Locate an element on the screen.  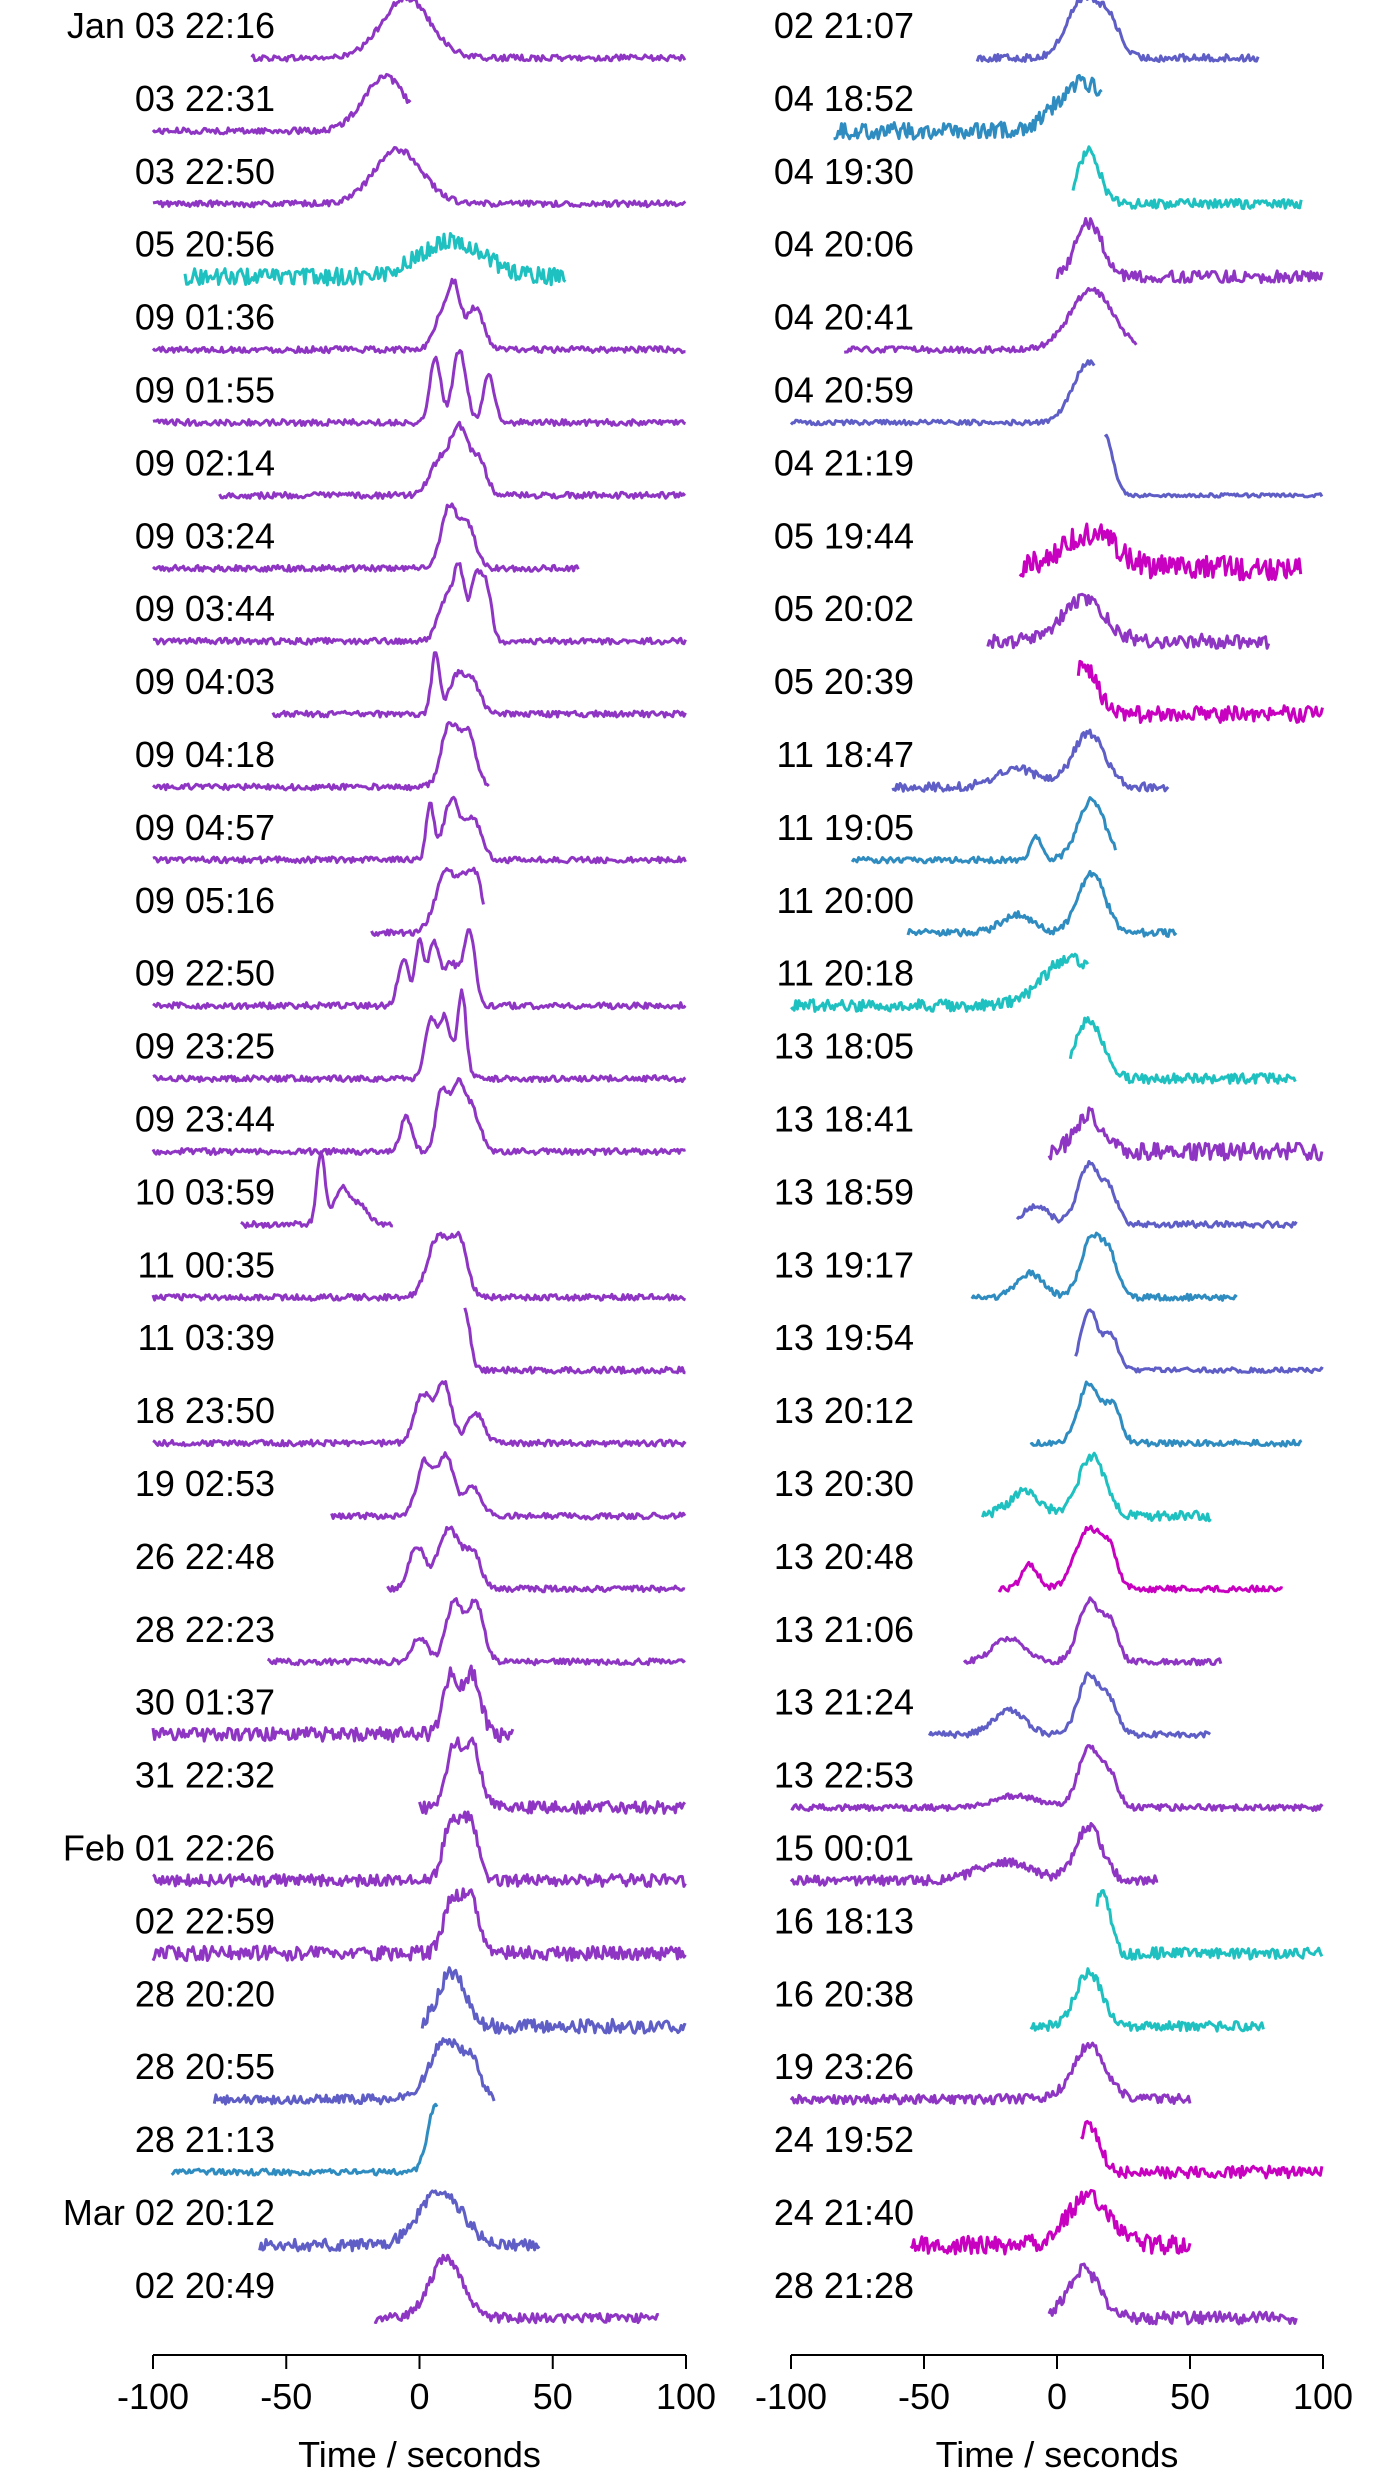
trace-label: 04 20:41 is located at coordinates (844, 317).